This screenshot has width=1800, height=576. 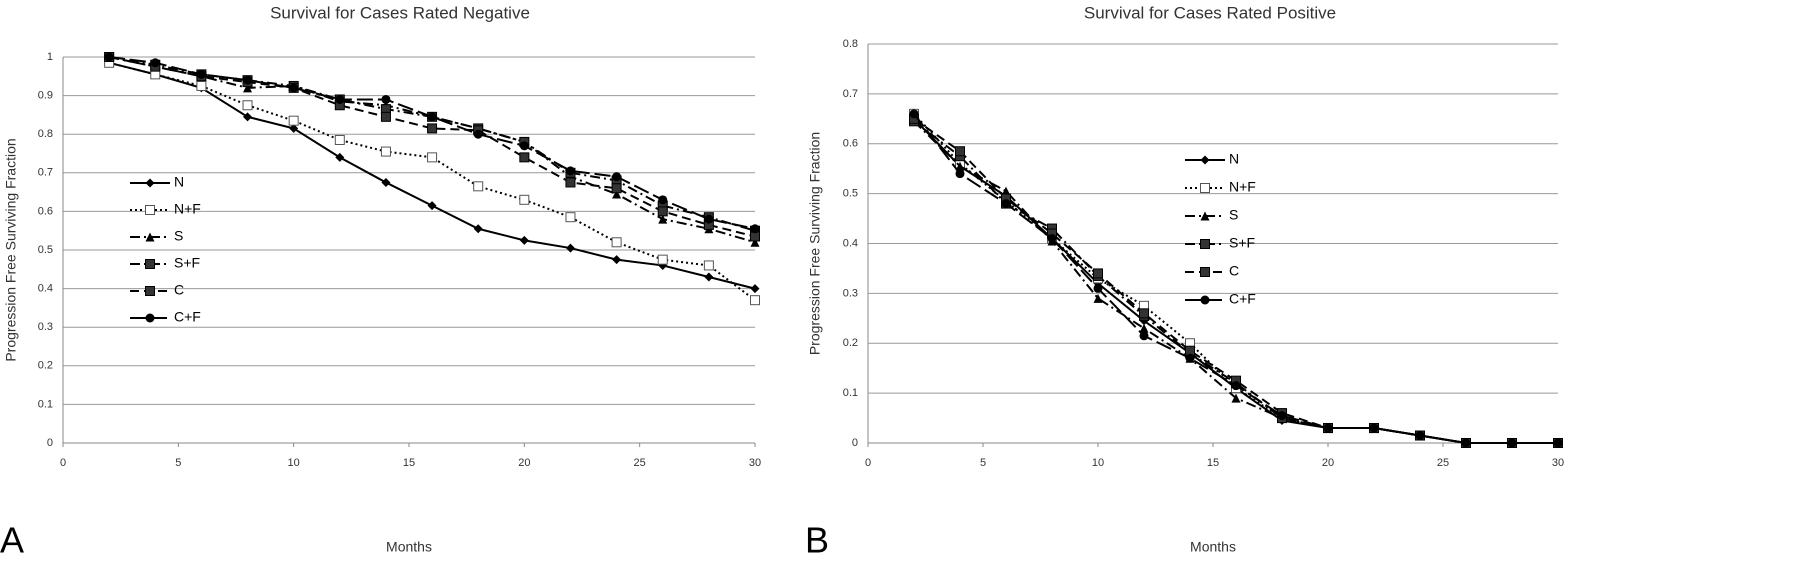 I want to click on legend-label: C+F, so click(x=1242, y=299).